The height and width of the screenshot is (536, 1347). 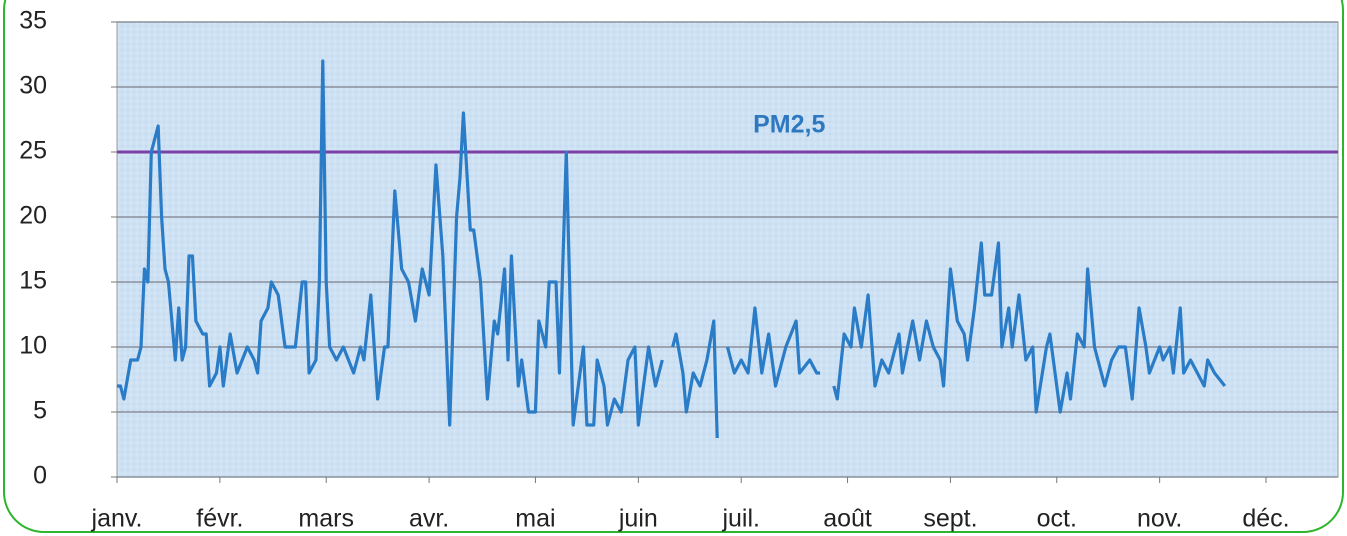 What do you see at coordinates (847, 519) in the screenshot?
I see `x-tick-label: août` at bounding box center [847, 519].